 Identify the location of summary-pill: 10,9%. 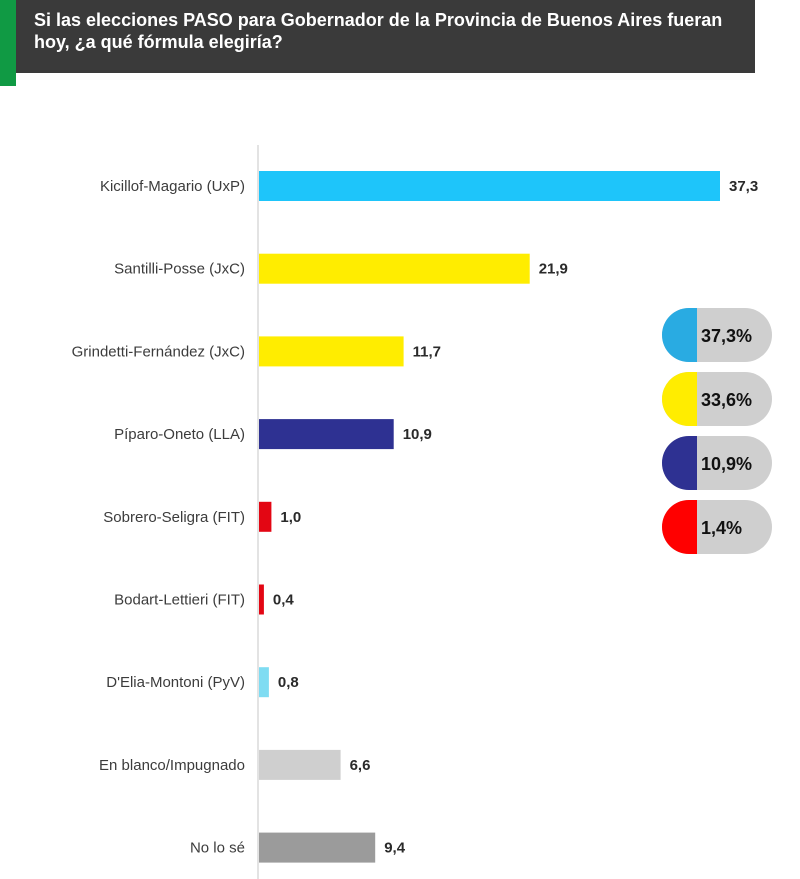
(717, 463).